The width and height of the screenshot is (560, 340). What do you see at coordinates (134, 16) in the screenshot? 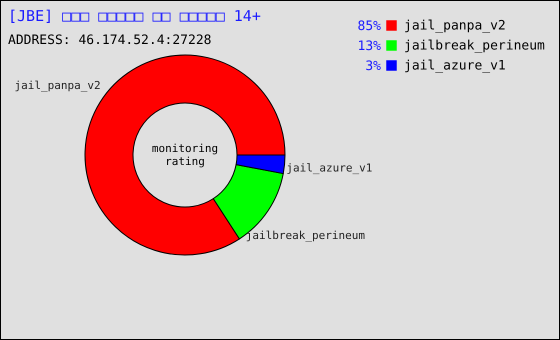
I see `chart-title: [JBE] □□□ □□□□□ □□ □□□□□ 14+` at bounding box center [134, 16].